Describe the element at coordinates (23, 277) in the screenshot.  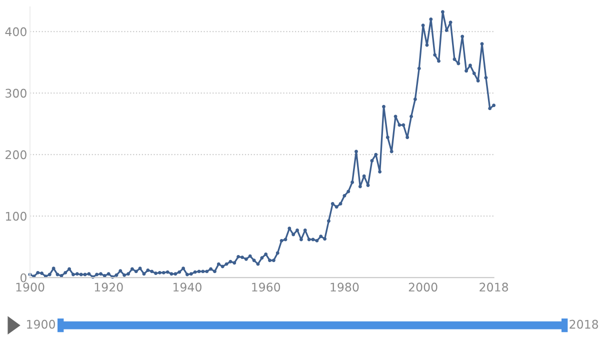
I see `y-tick-label: 0` at that location.